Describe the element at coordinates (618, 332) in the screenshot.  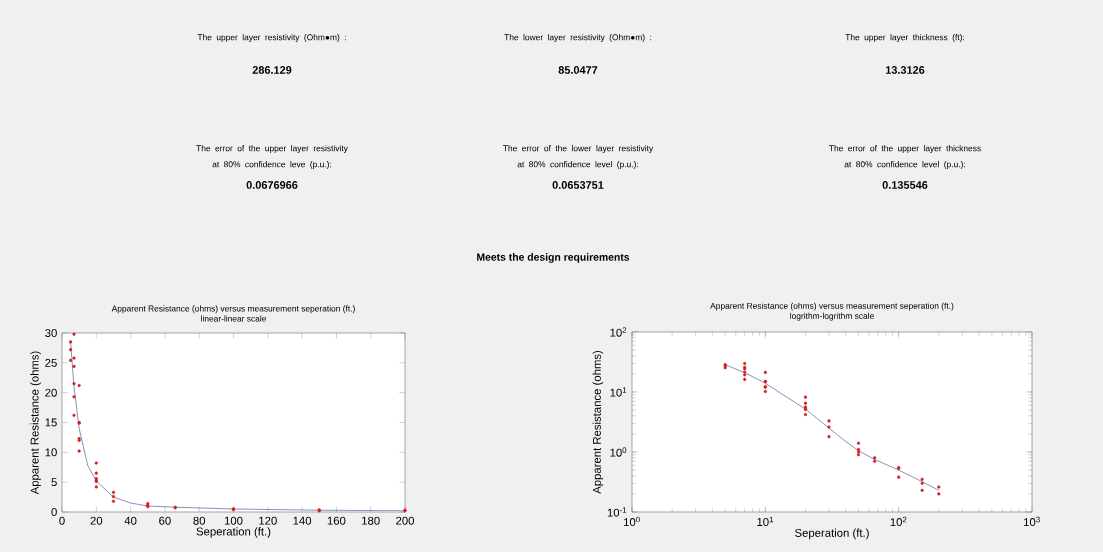
I see `y-tick-label: 10$^{2}$` at that location.